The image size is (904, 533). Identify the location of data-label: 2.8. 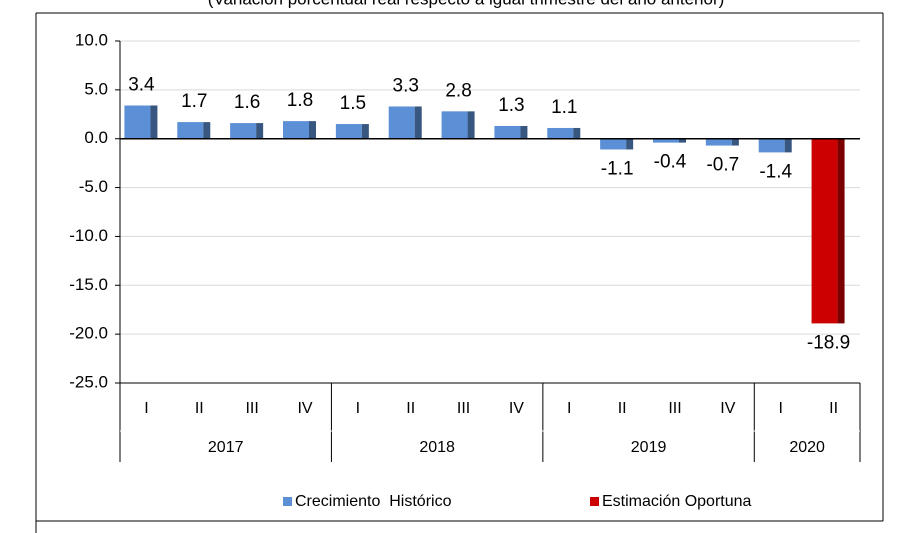
(458, 90).